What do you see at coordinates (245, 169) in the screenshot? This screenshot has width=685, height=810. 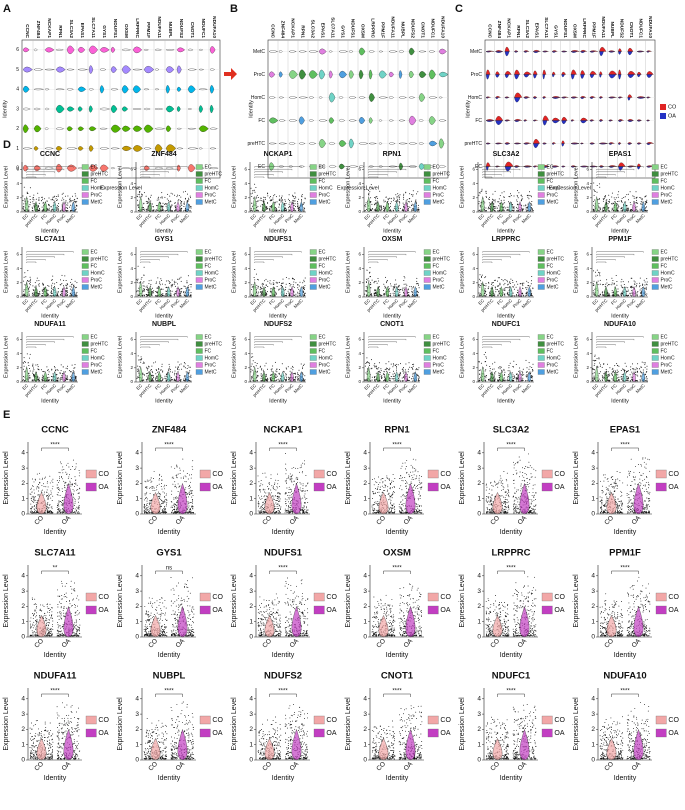 I see `y-tick-label: 6` at bounding box center [245, 169].